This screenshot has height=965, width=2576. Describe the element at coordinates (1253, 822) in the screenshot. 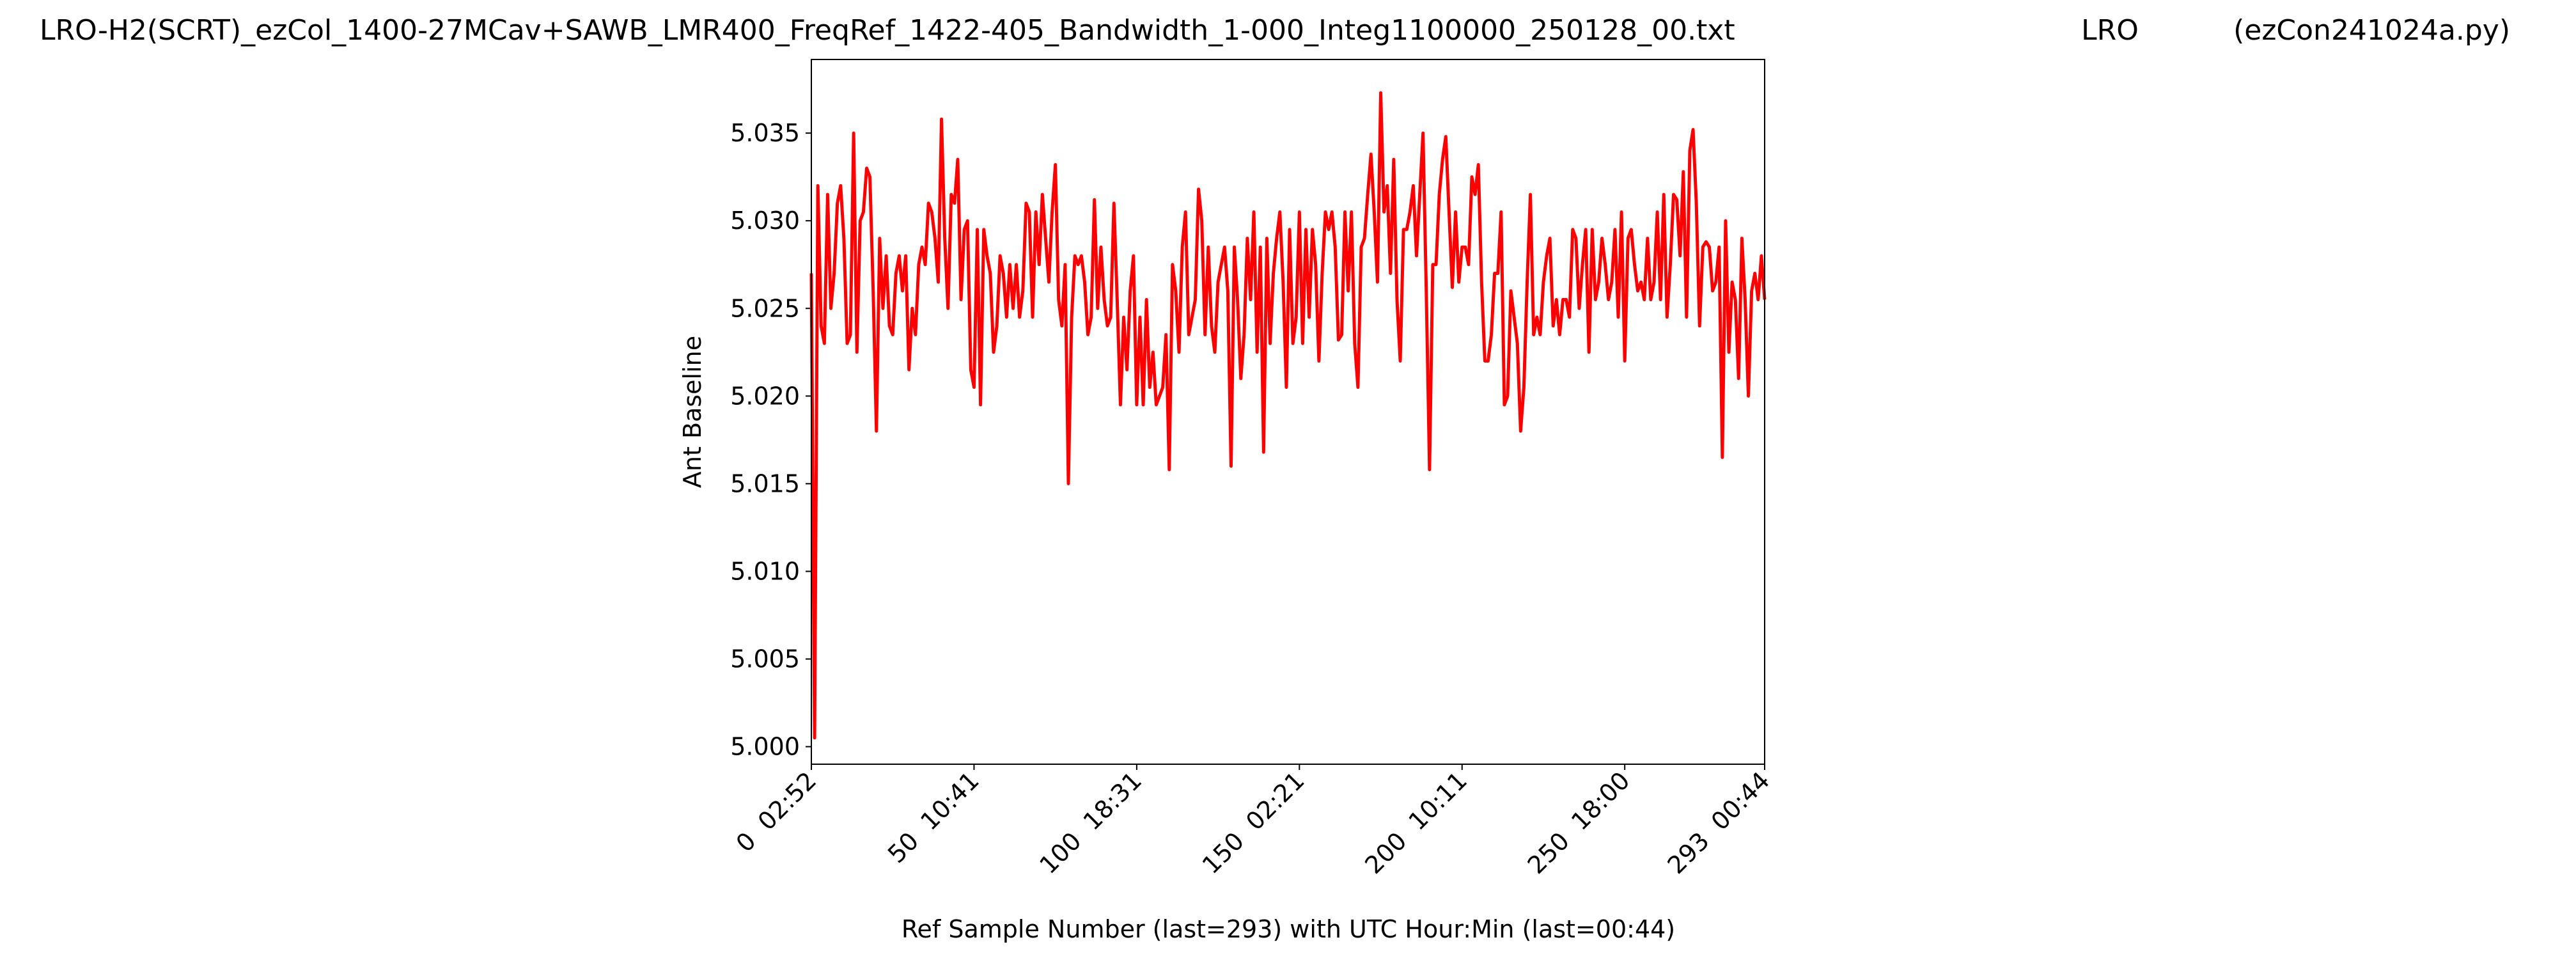

I see `x-tick-label: 150 02:21` at that location.